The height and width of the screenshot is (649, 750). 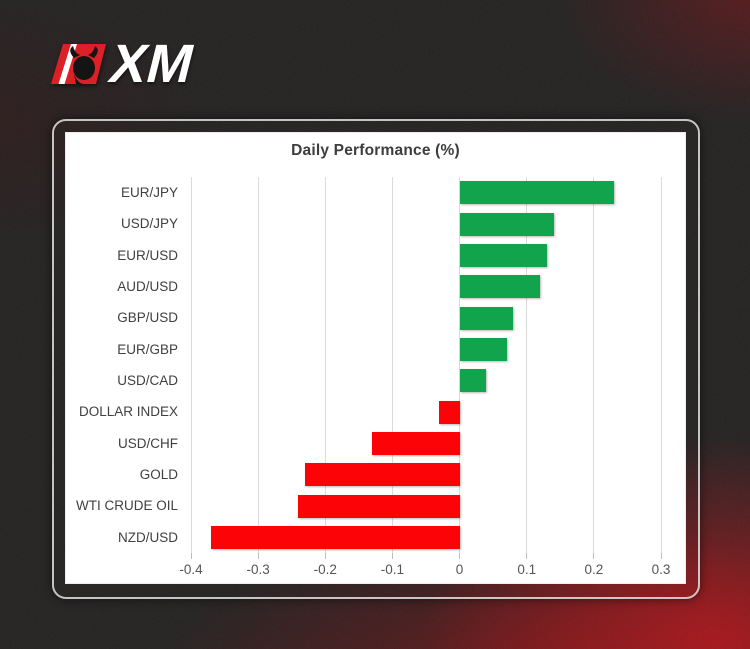 I want to click on bar-usd-jpy, so click(x=506, y=224).